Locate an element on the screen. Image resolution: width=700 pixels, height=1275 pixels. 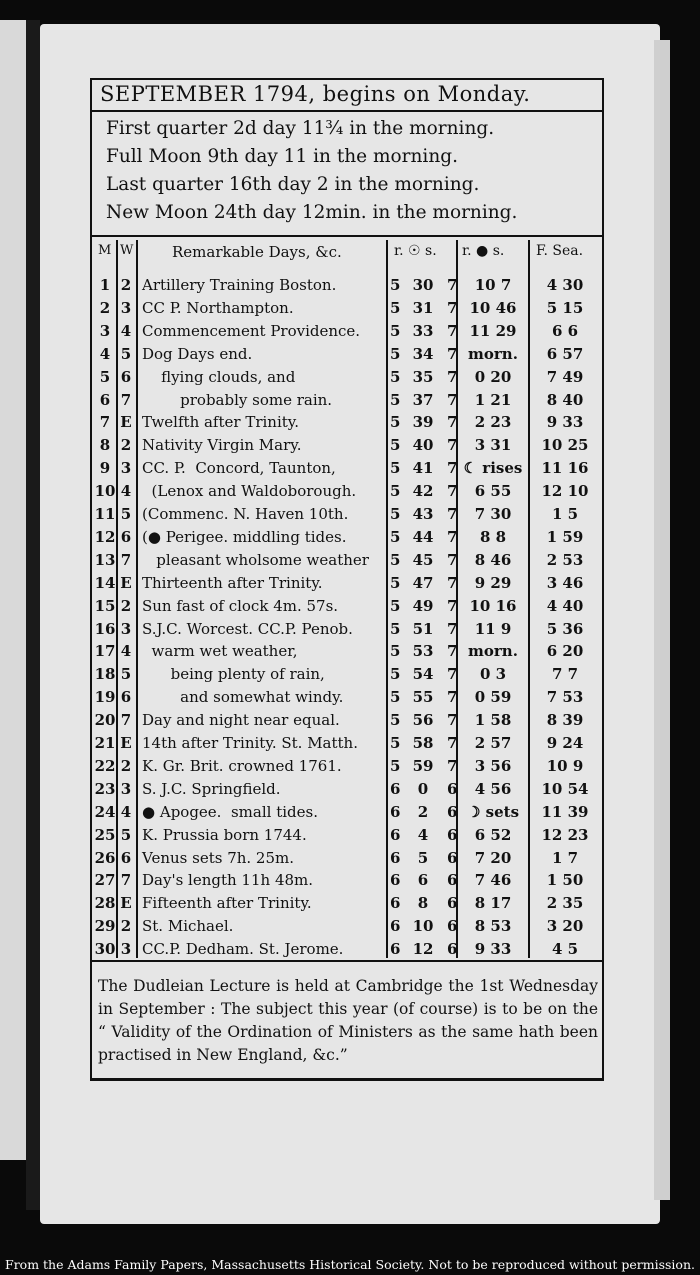
full-sea-cell: 3 20 is located at coordinates (565, 926).